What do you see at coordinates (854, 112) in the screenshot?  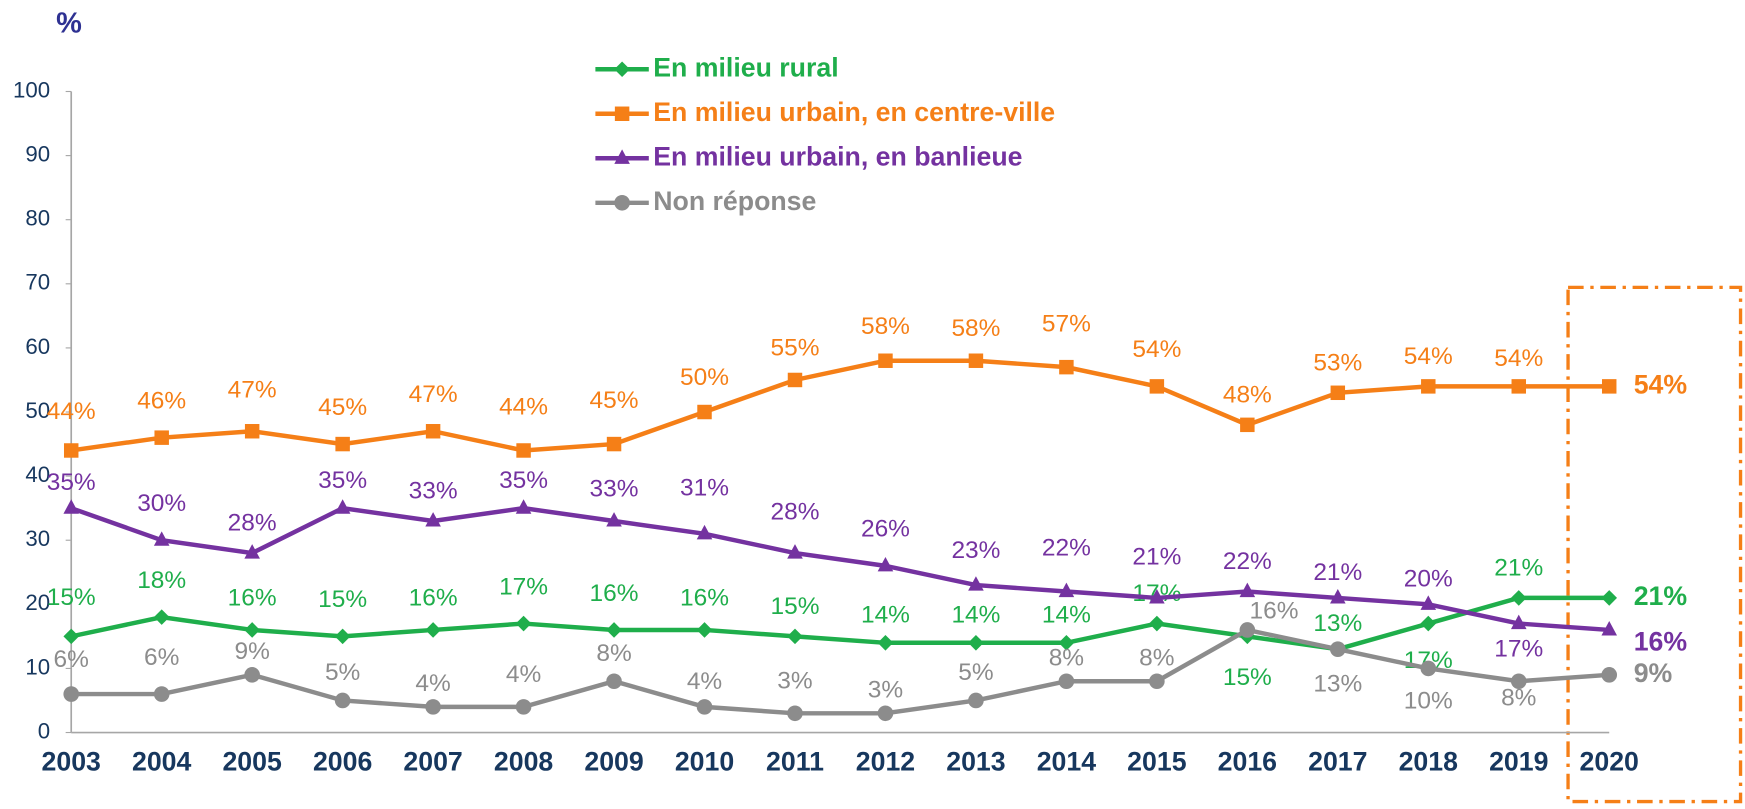 I see `legend-label: En milieu urbain, en centre-ville` at bounding box center [854, 112].